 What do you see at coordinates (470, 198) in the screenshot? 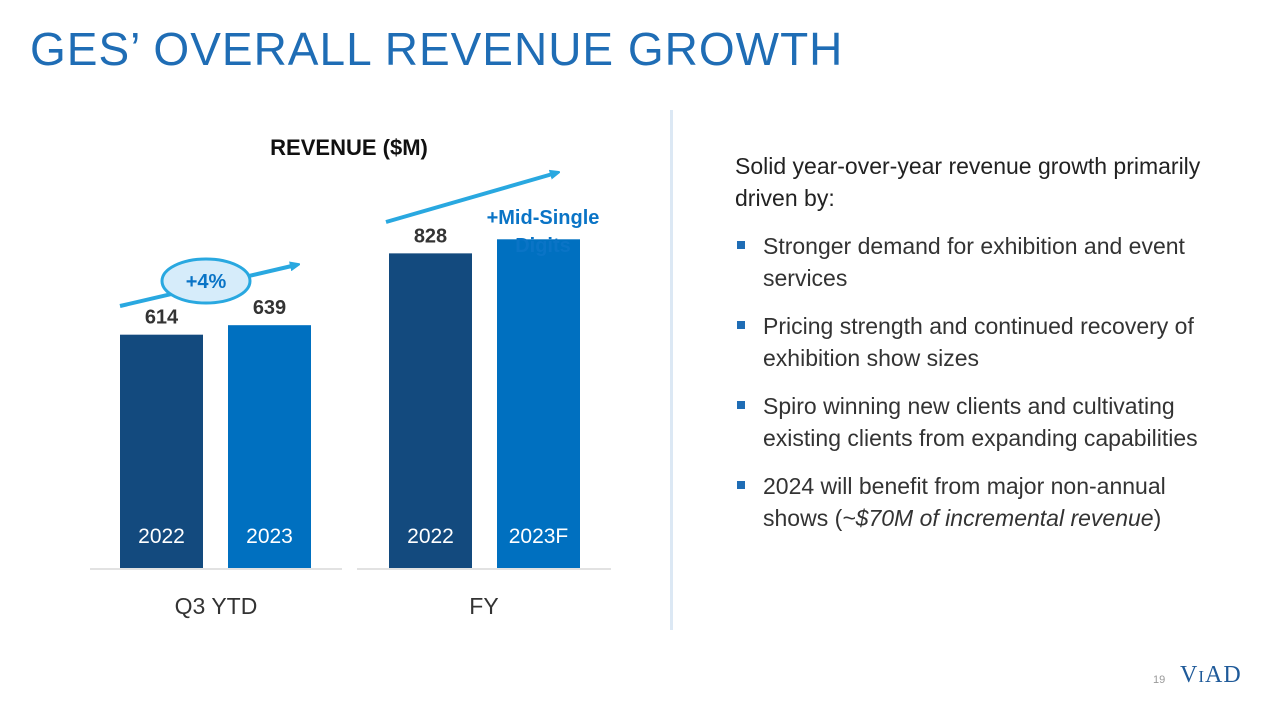
I see `growth-arrow` at bounding box center [470, 198].